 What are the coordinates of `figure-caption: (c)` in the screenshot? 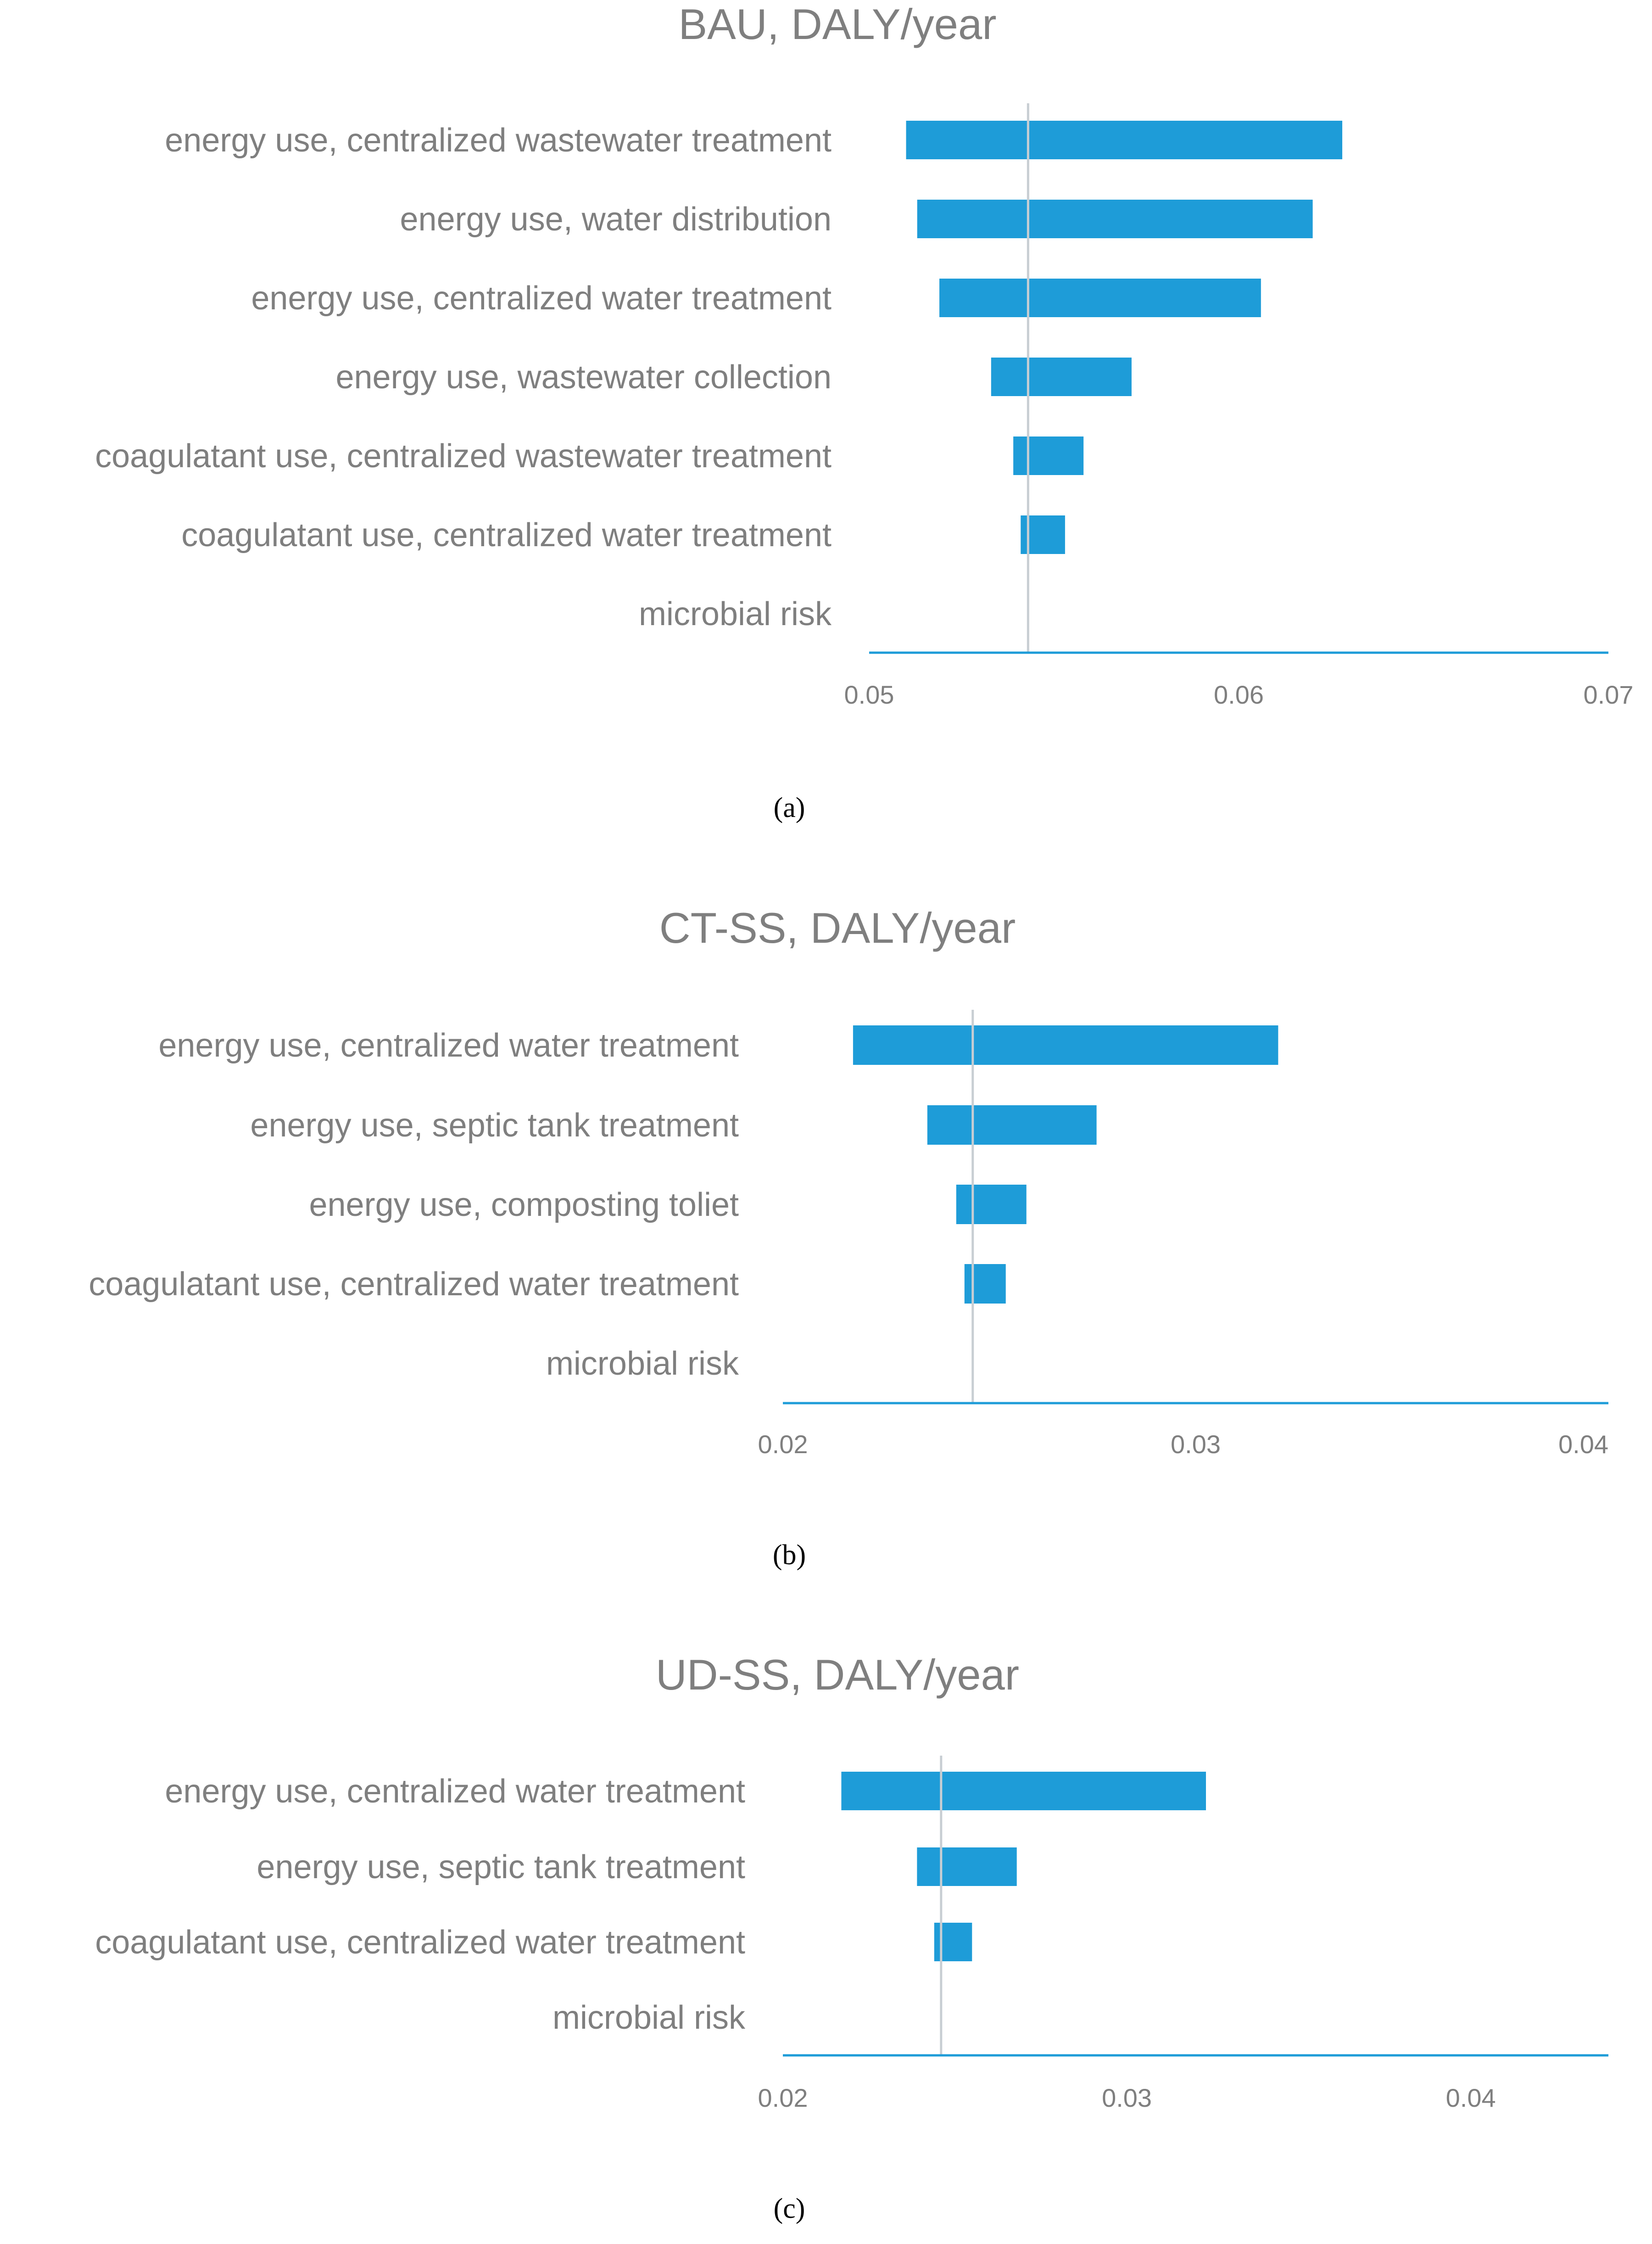 It's located at (790, 2209).